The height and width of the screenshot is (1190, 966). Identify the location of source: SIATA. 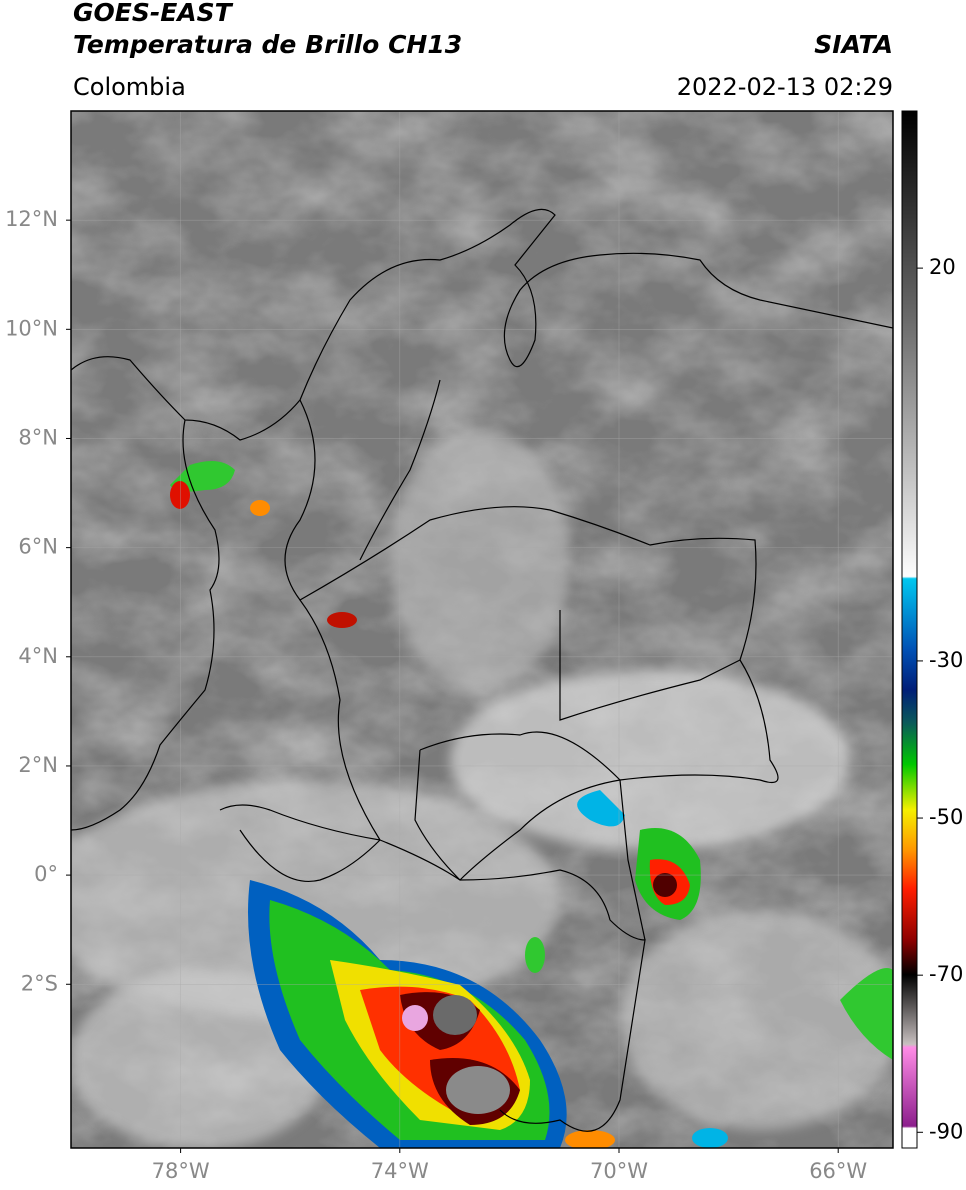
(853, 44).